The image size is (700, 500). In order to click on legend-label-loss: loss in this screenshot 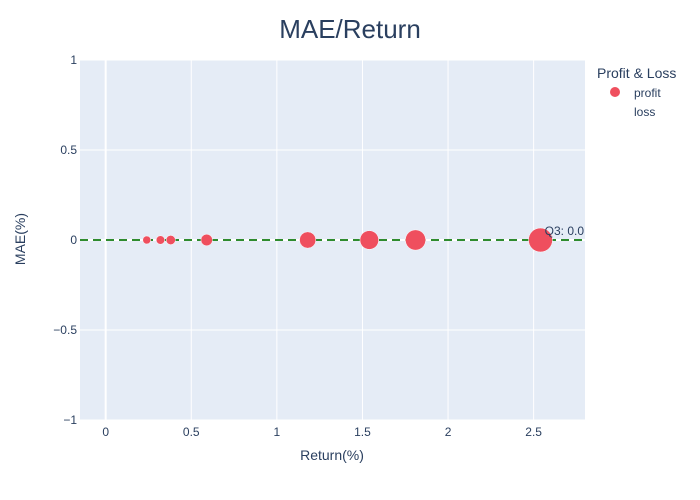, I will do `click(644, 112)`.